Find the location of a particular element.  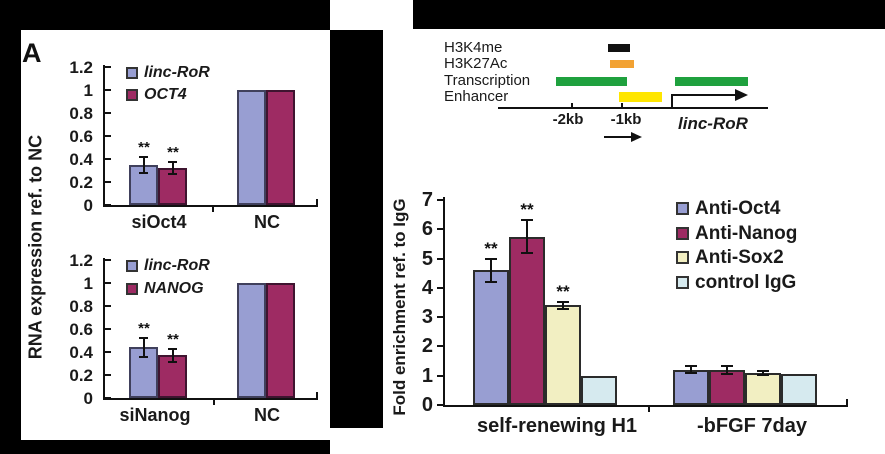

legend-label: control IgG is located at coordinates (746, 282).